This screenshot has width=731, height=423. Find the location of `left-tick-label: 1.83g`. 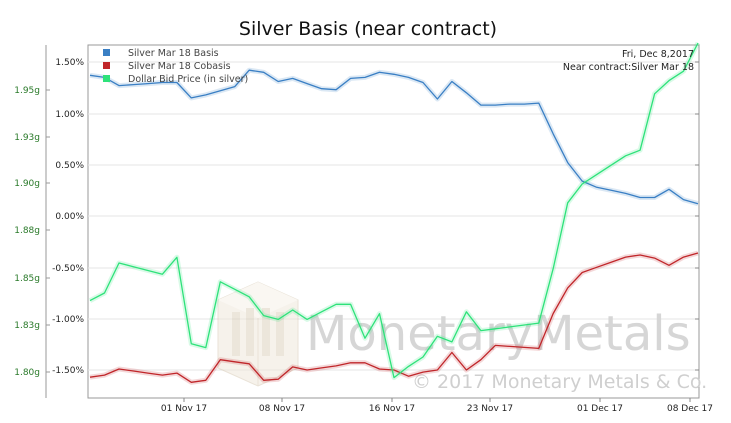

left-tick-label: 1.83g is located at coordinates (27, 326).